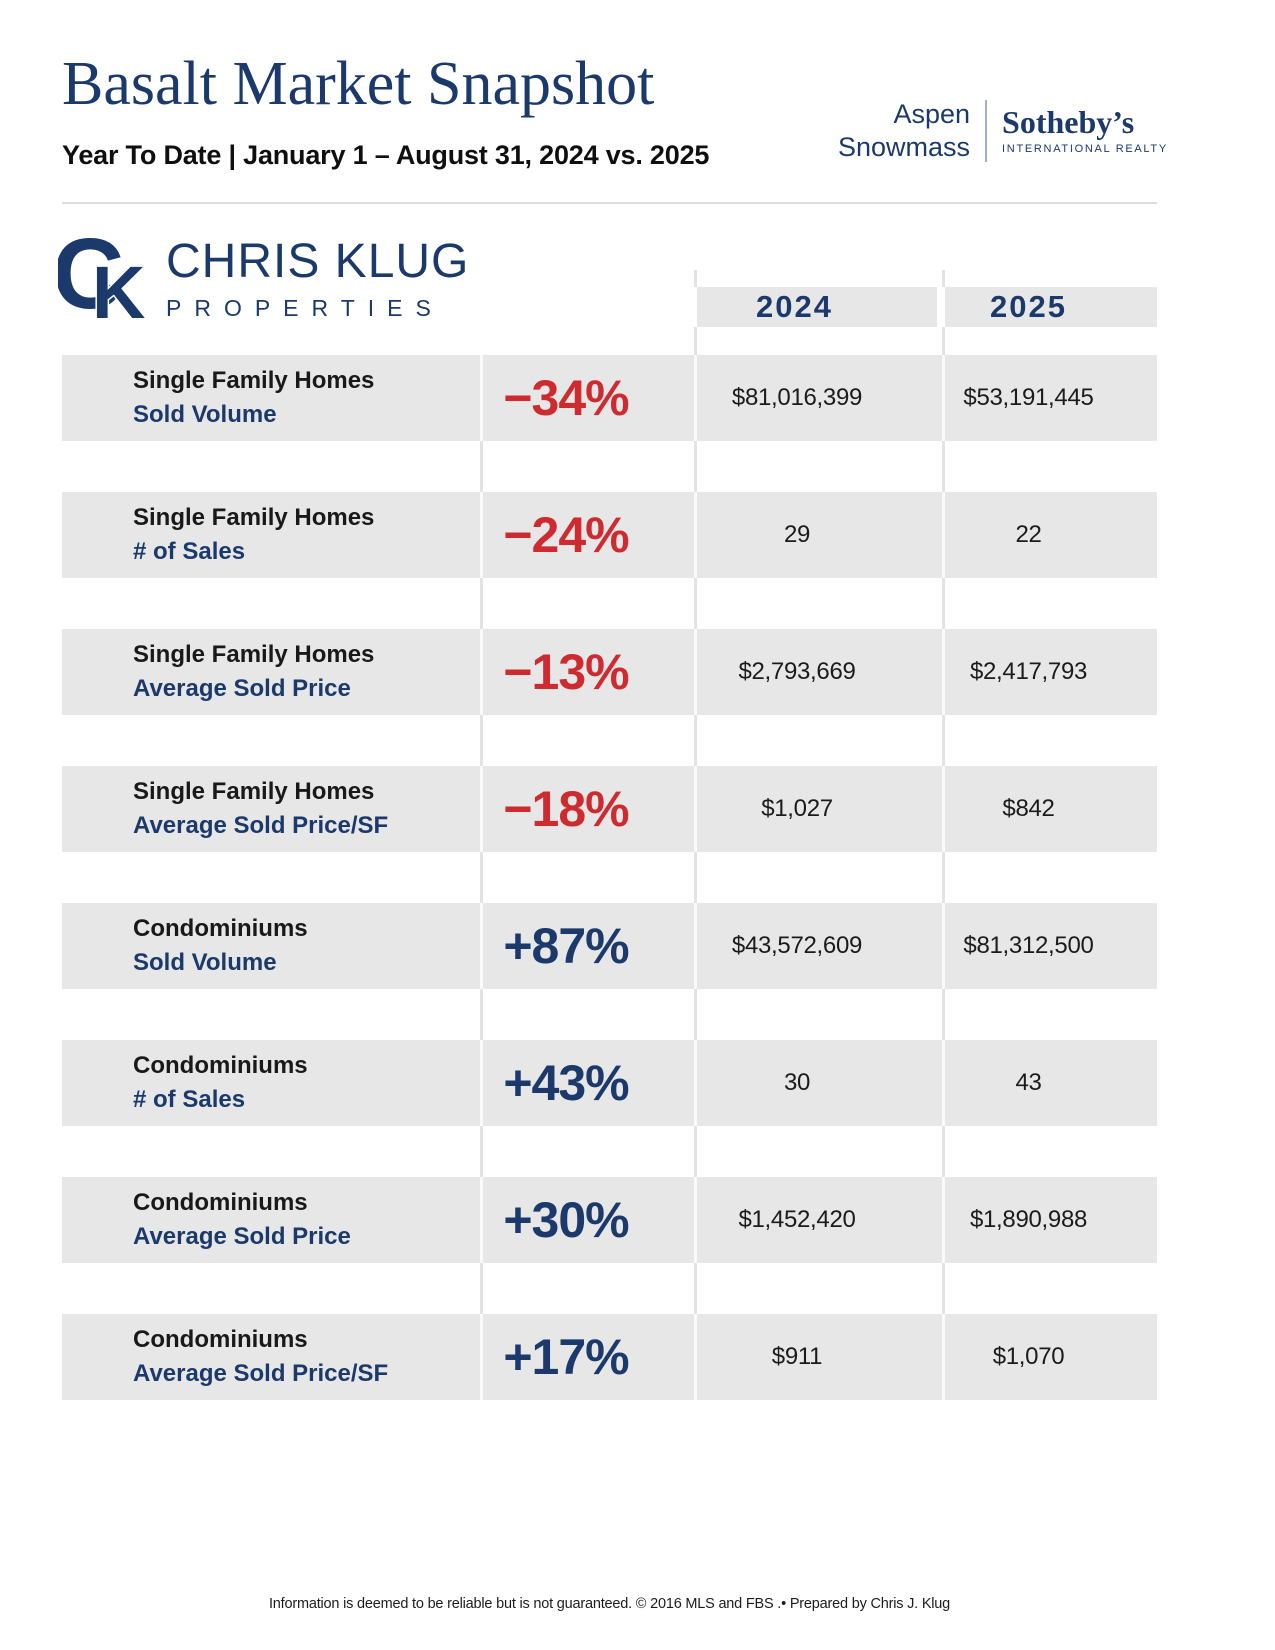 This screenshot has width=1275, height=1650. I want to click on brand-snowmass-label: Snowmass, so click(904, 146).